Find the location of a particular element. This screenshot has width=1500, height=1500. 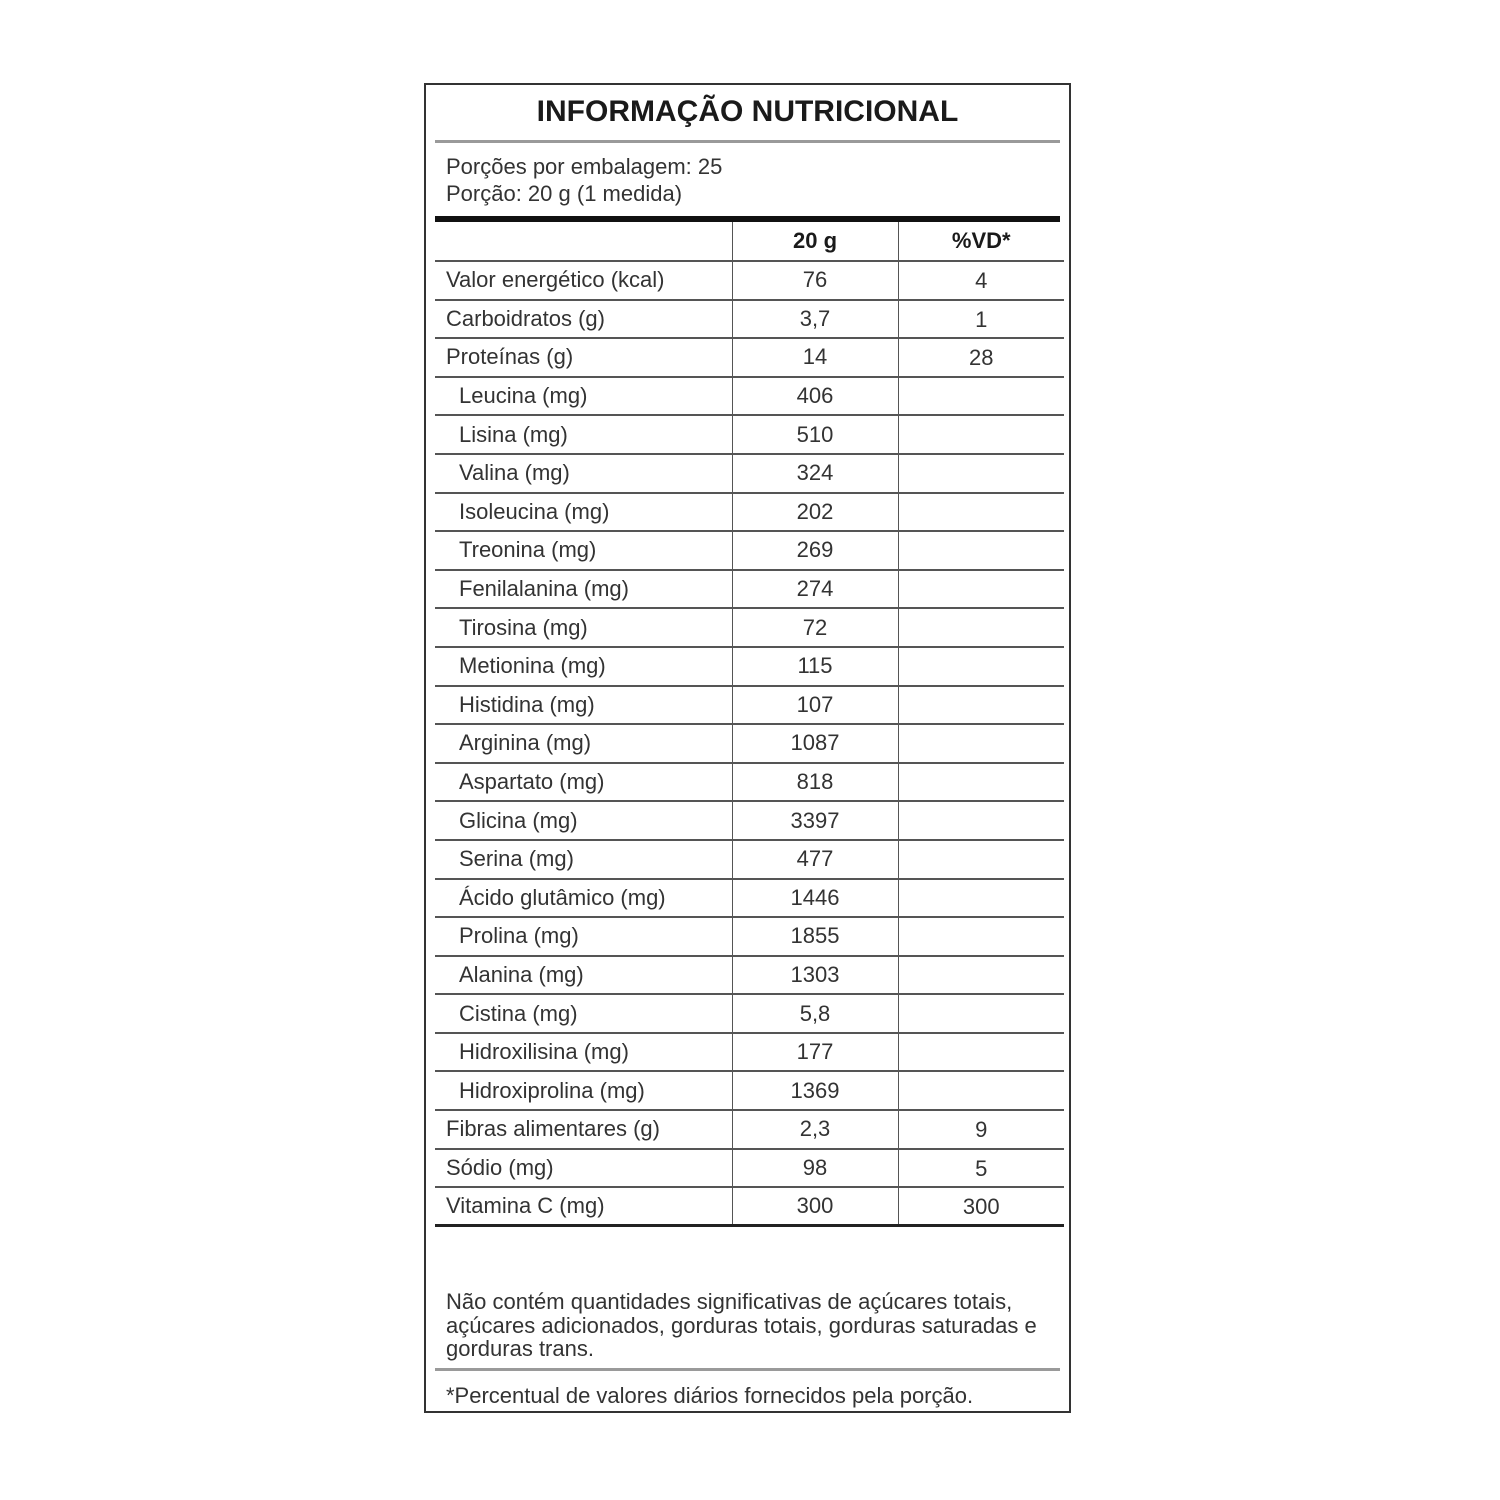

table-row: Histidina (mg) 107 is located at coordinates (749, 705).